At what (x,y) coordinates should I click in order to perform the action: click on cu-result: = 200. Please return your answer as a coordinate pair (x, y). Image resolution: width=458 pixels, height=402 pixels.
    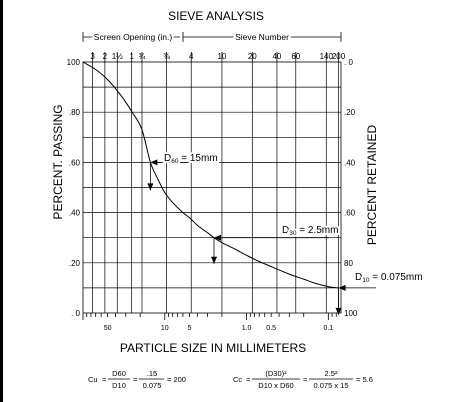
    Looking at the image, I should click on (176, 379).